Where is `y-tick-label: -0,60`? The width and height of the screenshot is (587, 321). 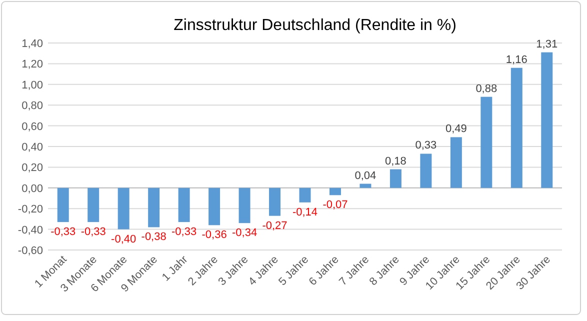 y-tick-label: -0,60 is located at coordinates (30, 251).